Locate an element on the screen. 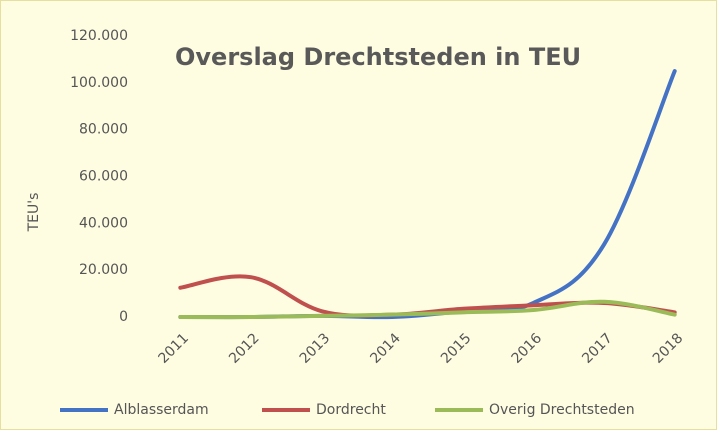 The width and height of the screenshot is (717, 430). y-tick-label: 100.000 is located at coordinates (99, 83).